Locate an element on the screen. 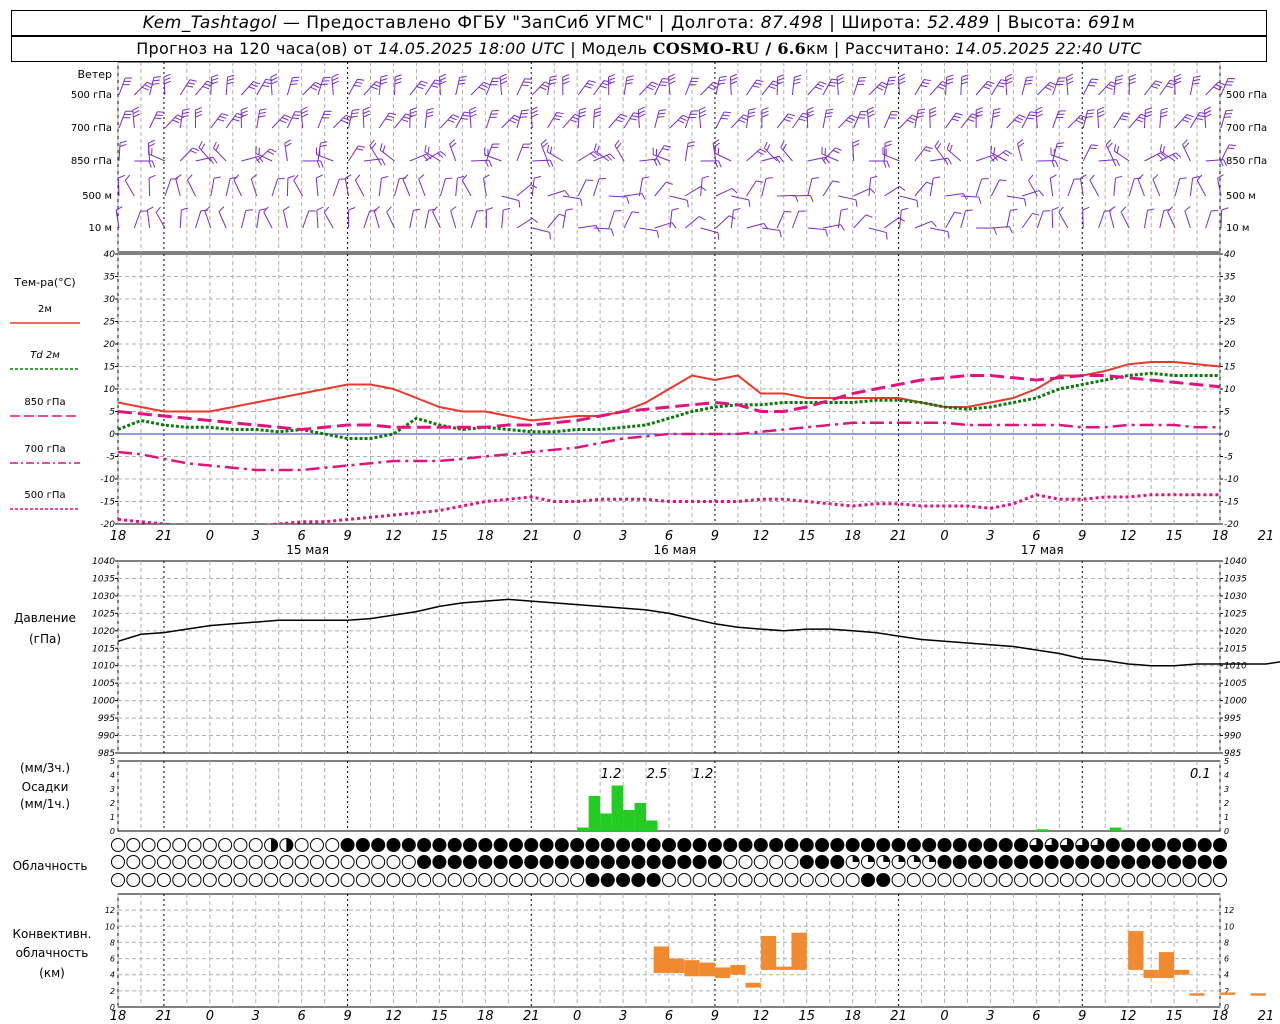  model-unit: км is located at coordinates (817, 48).